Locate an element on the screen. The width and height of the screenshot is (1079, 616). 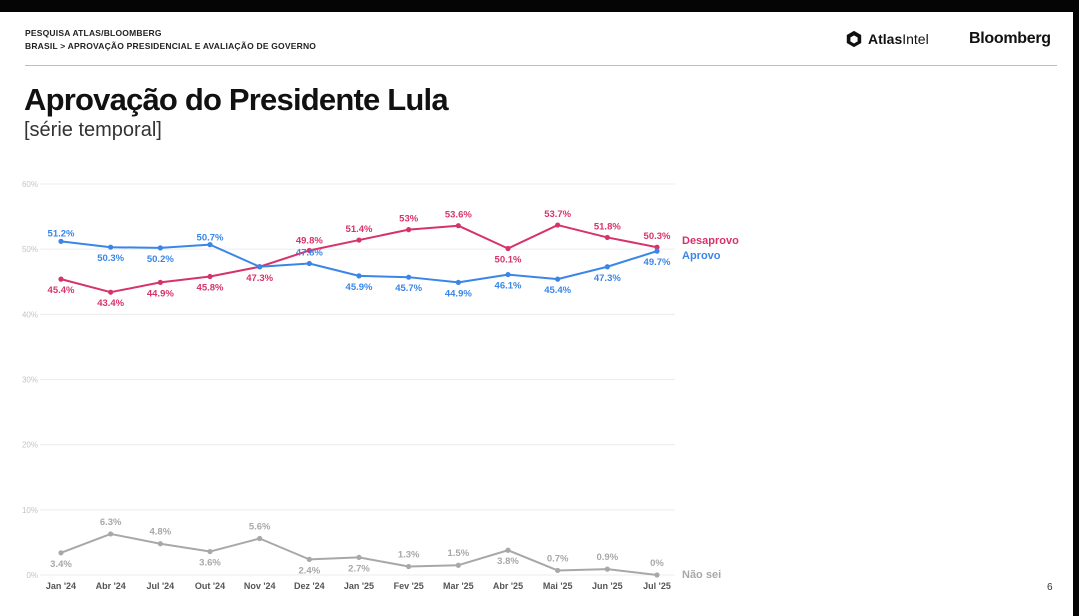
aprovo-data-label: 44.9% is located at coordinates (458, 293).